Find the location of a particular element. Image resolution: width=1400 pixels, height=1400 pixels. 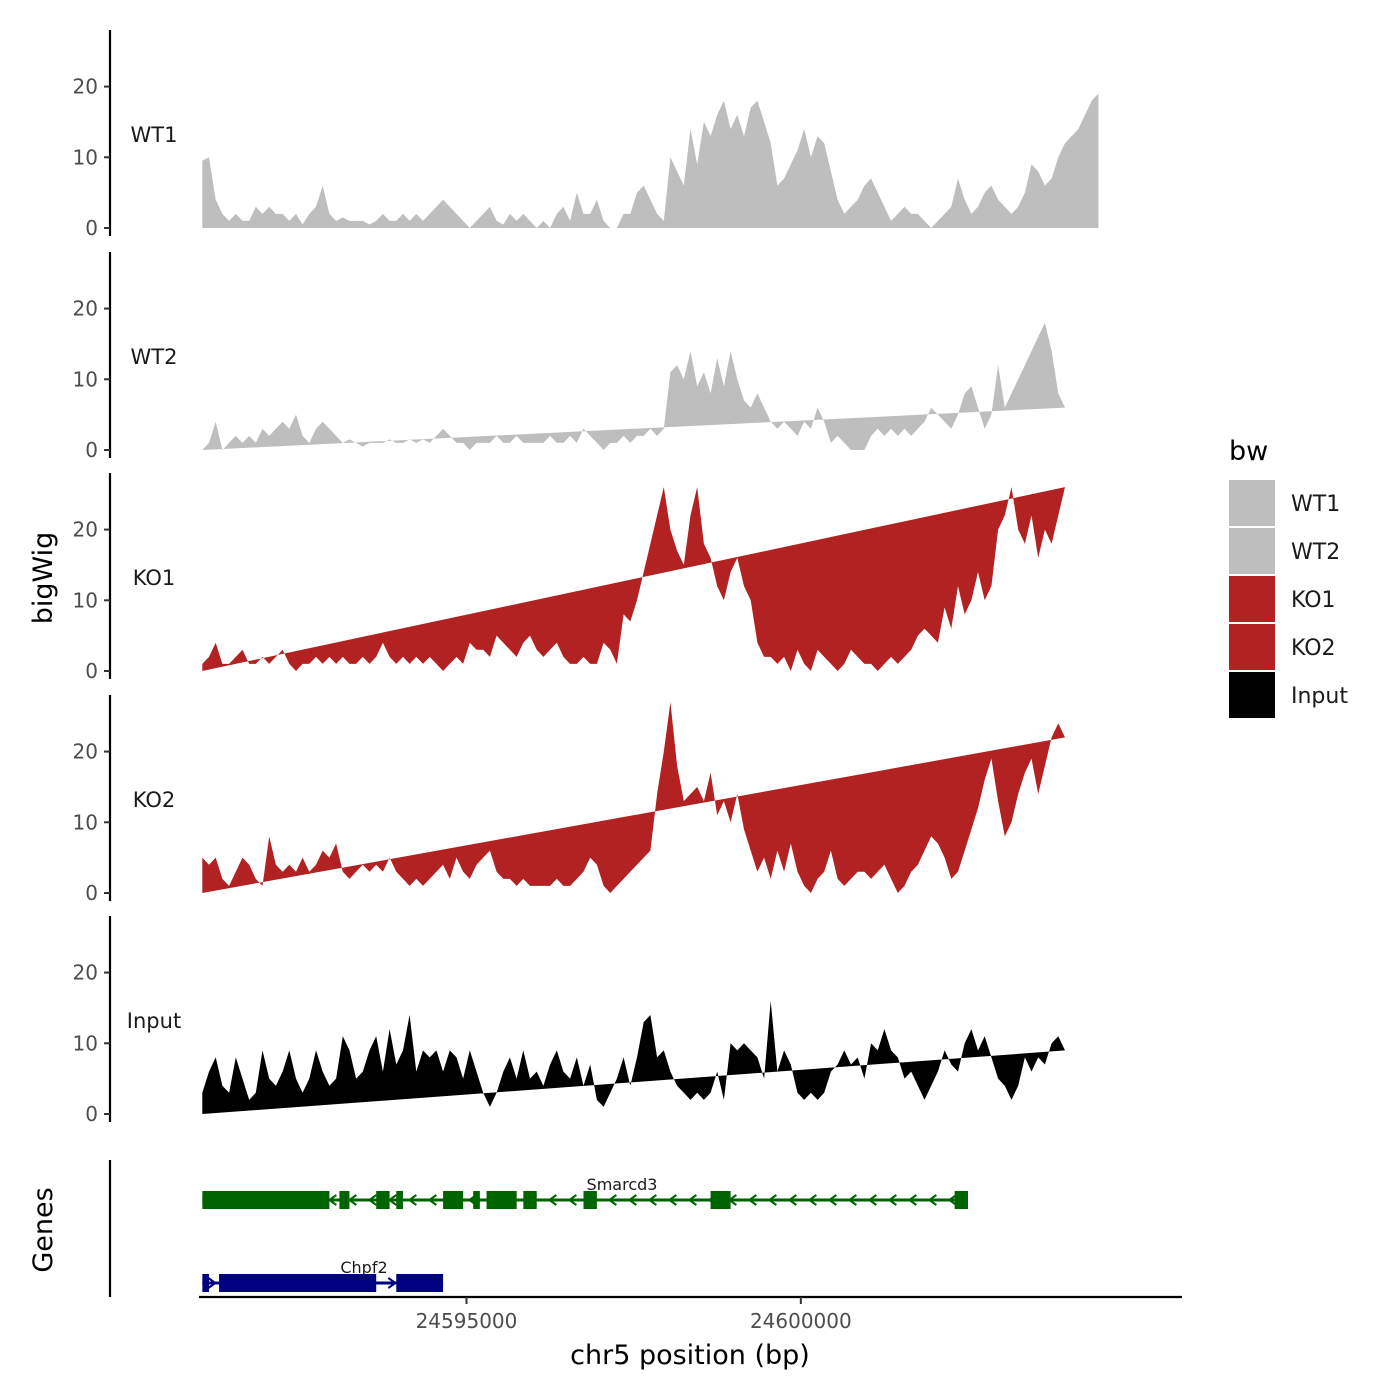

x-tick-label: 24600000 is located at coordinates (801, 1321).